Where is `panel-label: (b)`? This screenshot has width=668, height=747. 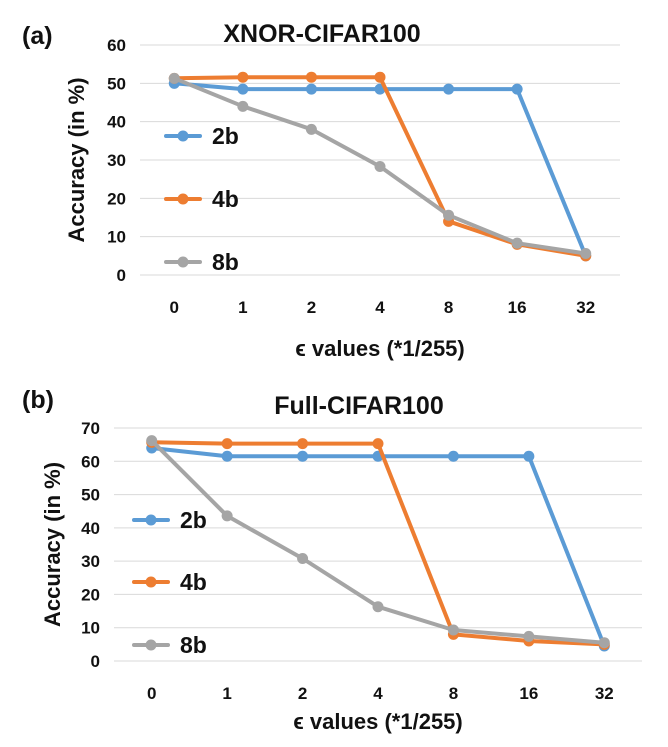 panel-label: (b) is located at coordinates (38, 400).